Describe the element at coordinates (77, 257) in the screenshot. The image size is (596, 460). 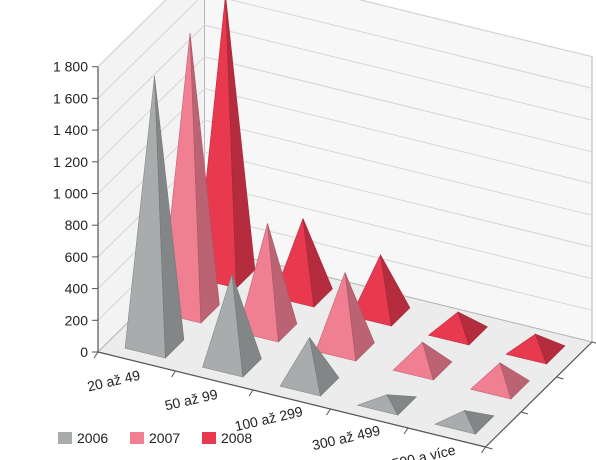
I see `y-tick-label: 600` at that location.